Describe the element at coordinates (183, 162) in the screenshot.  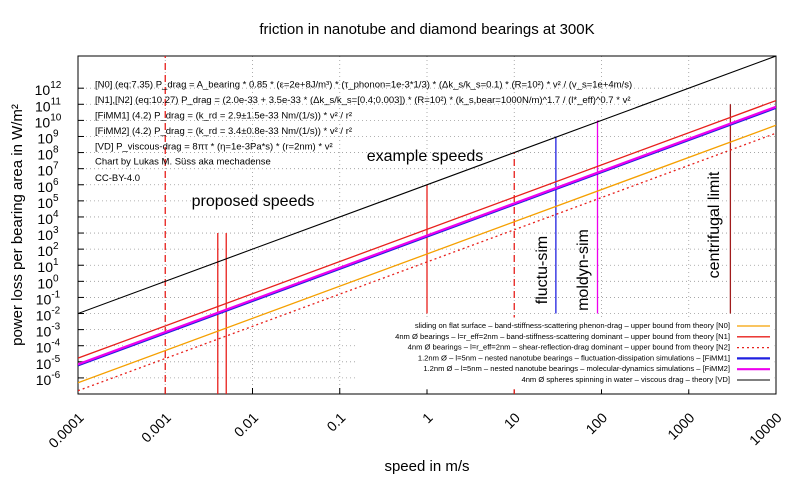
I see `note: Chart by Lukas M. Süss aka mechadense` at that location.